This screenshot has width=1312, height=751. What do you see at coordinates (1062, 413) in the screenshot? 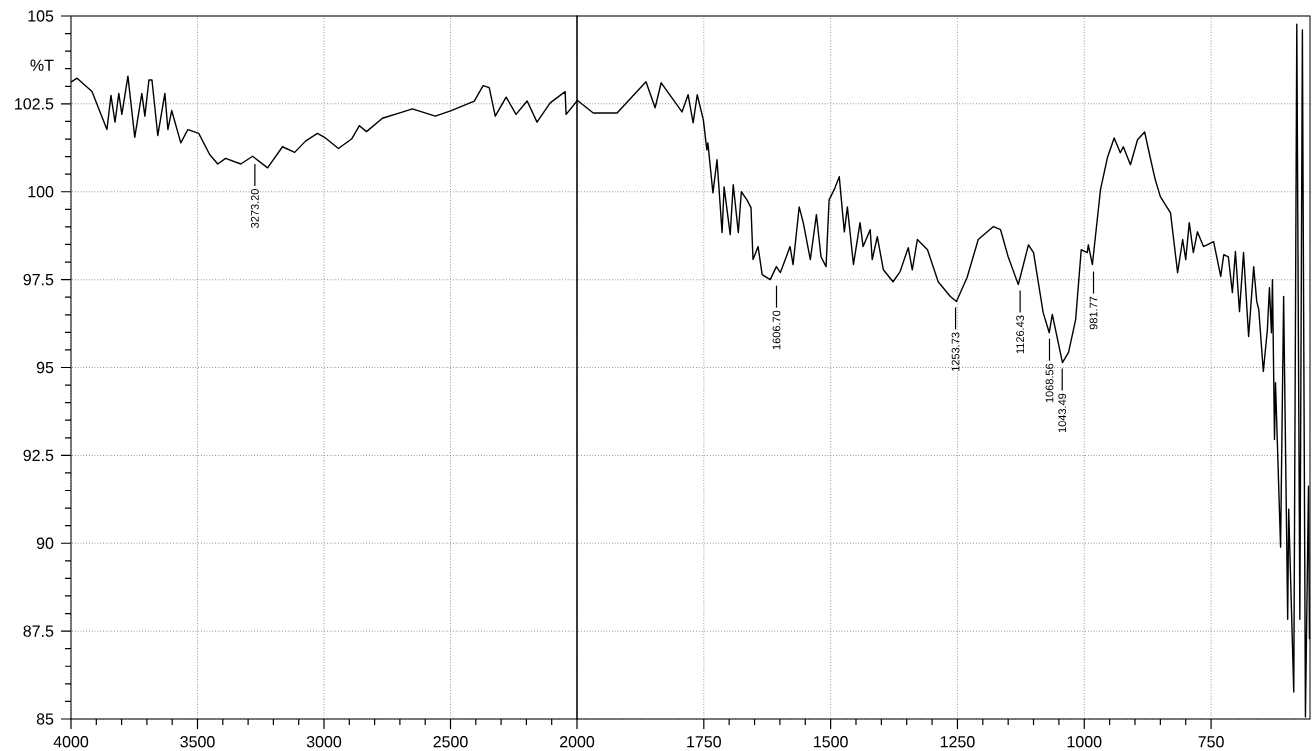
I see `annotation: 1043.49` at bounding box center [1062, 413].